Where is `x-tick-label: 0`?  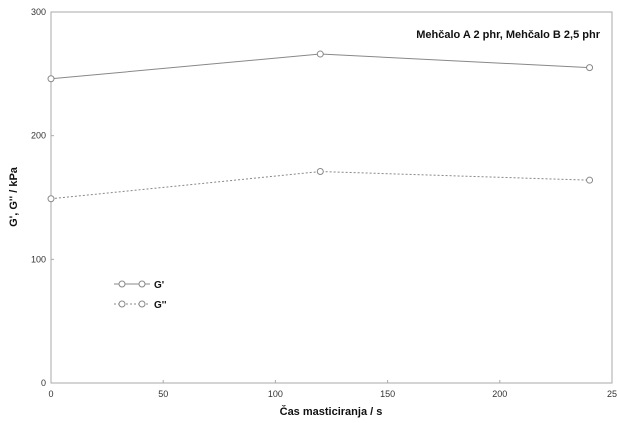
x-tick-label: 0 is located at coordinates (50, 394).